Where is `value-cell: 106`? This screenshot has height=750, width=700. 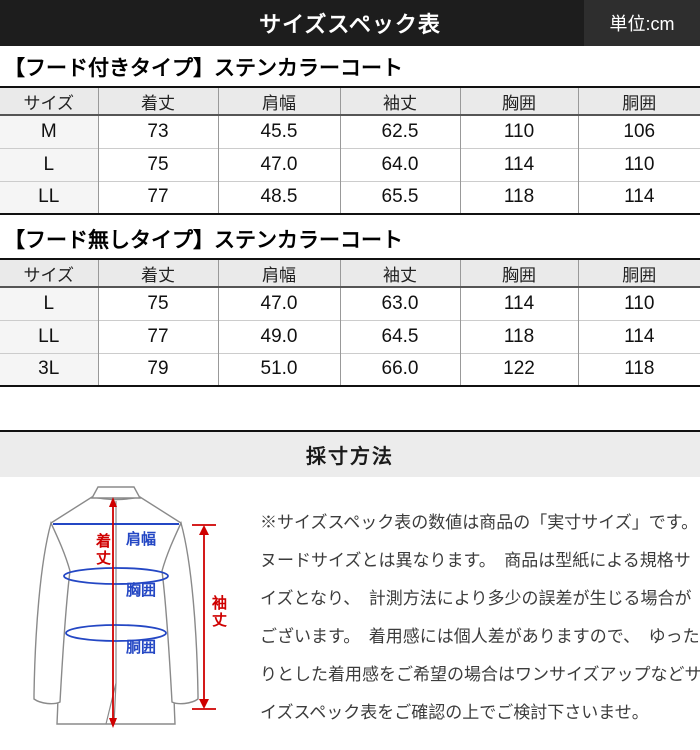 value-cell: 106 is located at coordinates (638, 131).